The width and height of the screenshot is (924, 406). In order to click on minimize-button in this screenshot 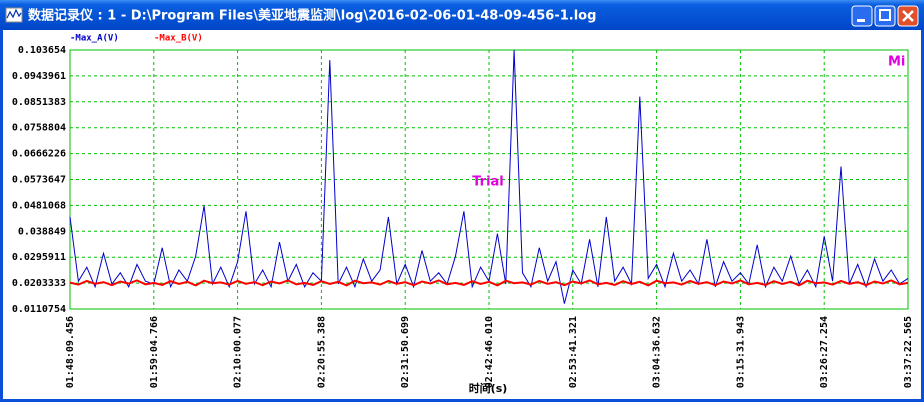, I will do `click(862, 16)`.